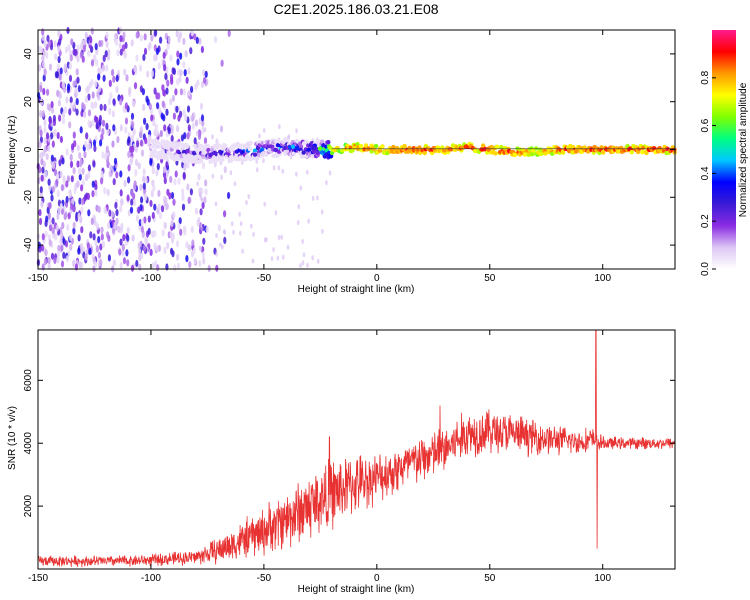  I want to click on colorbar-gradient, so click(724, 149).